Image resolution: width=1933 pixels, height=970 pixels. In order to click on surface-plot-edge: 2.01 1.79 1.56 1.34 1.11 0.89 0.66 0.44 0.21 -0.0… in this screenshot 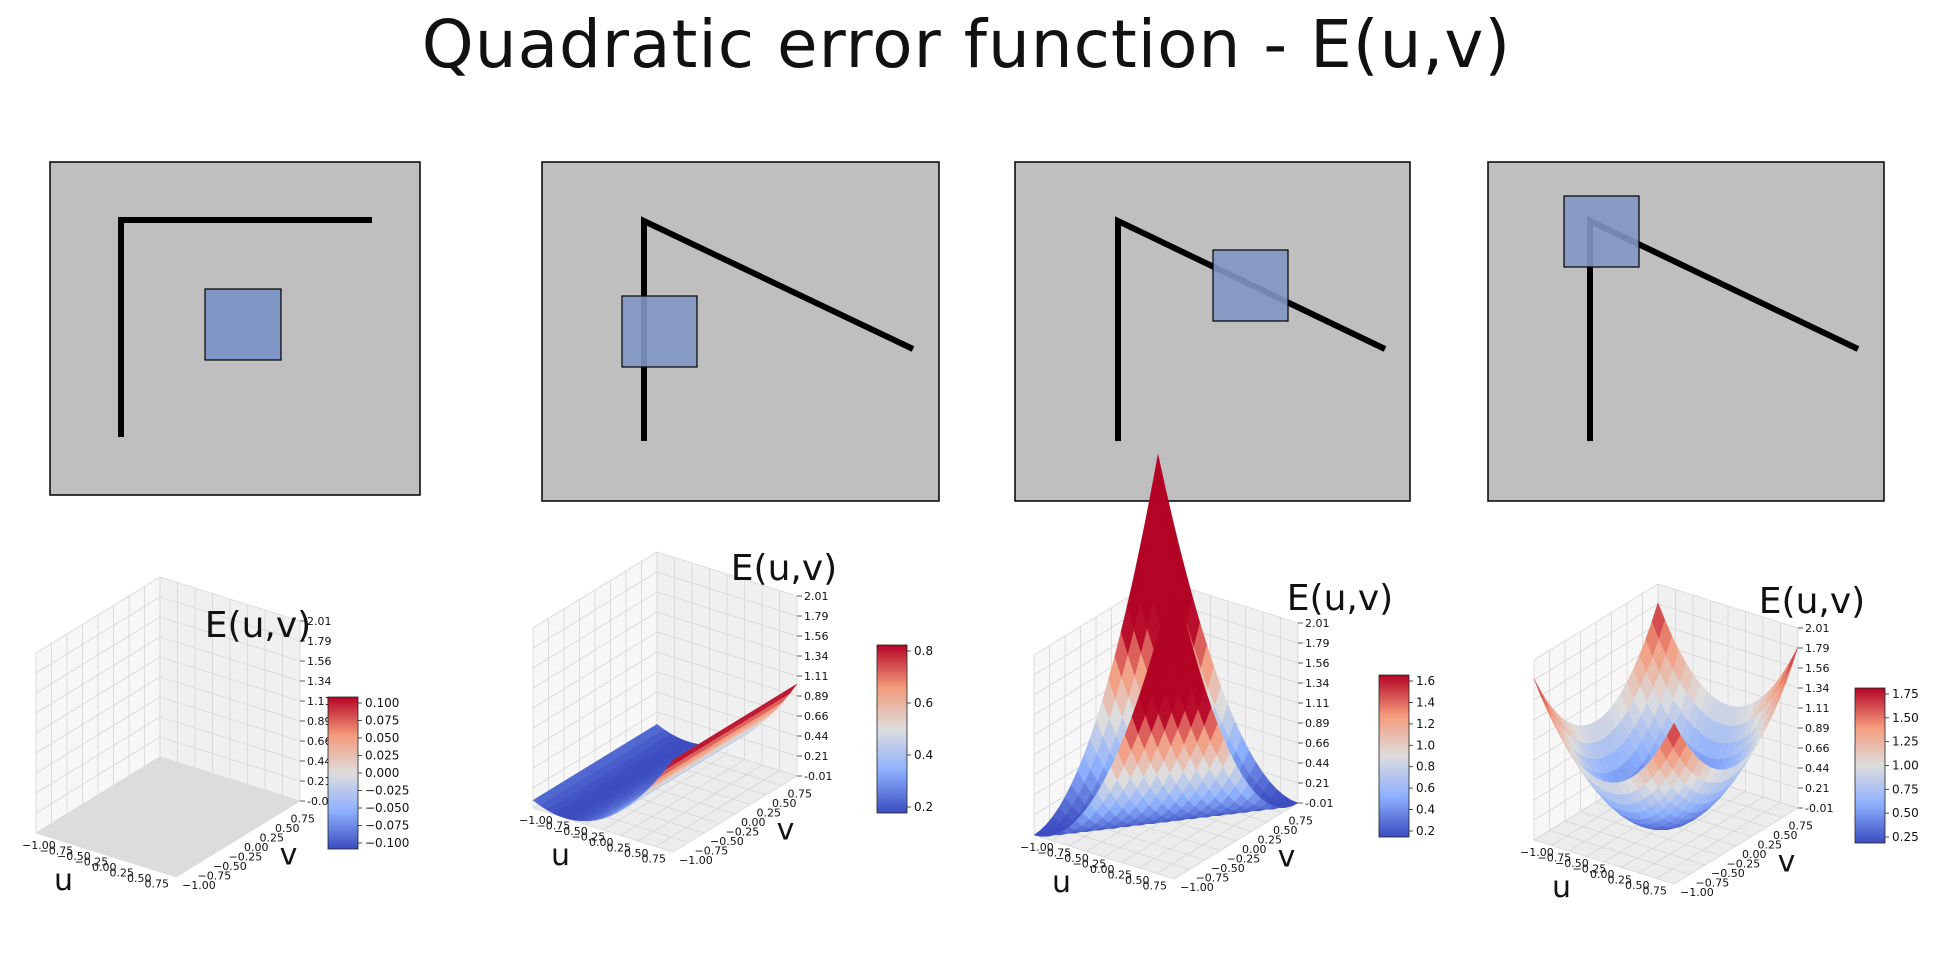, I will do `click(726, 710)`.